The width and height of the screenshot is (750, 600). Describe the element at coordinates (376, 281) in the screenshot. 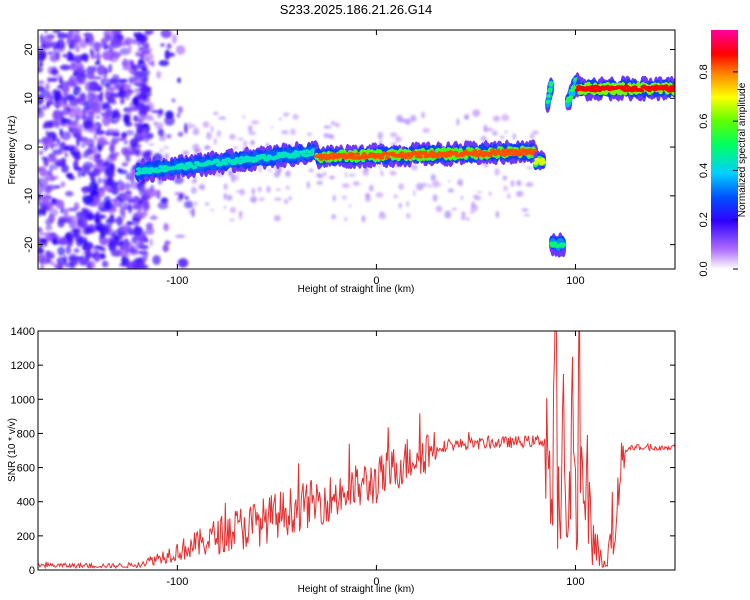

I see `spectrogram-xtick-label: 0` at that location.